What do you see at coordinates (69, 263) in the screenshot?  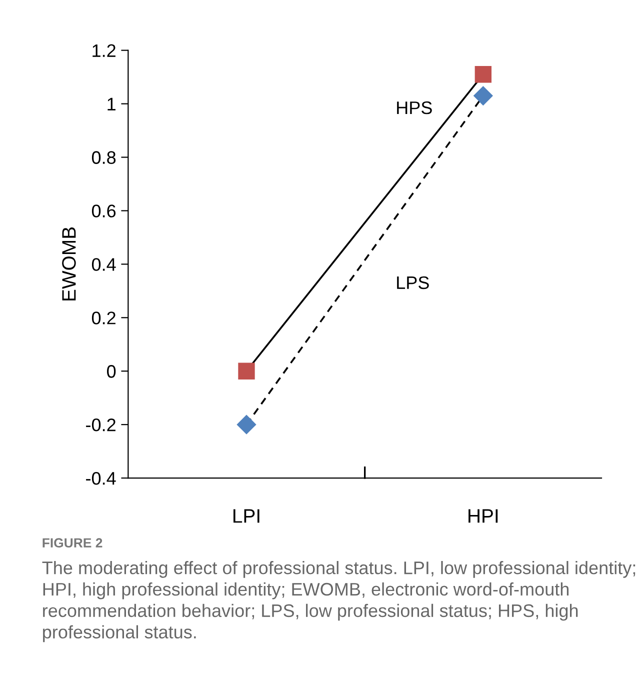 I see `y-axis-title: EWOMB` at bounding box center [69, 263].